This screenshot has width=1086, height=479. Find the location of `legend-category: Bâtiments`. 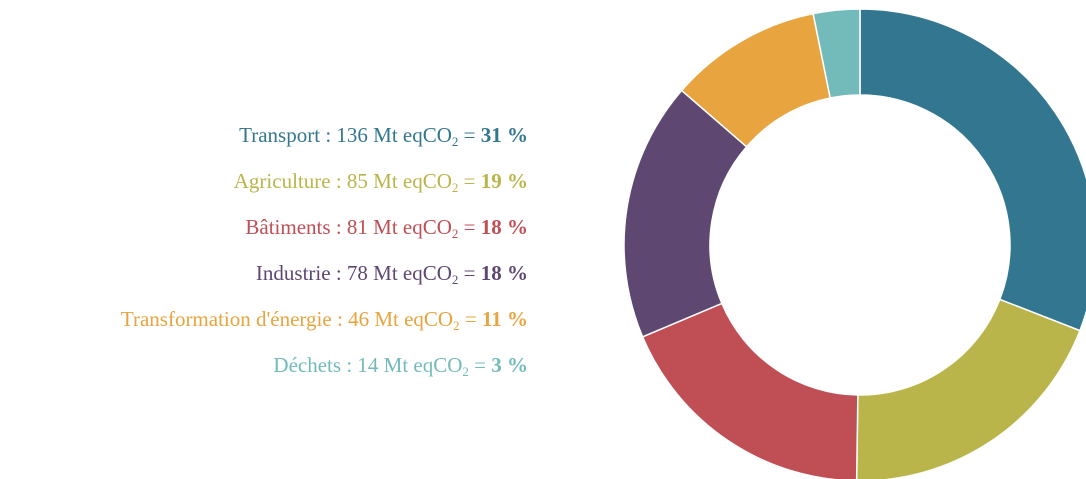

legend-category: Bâtiments is located at coordinates (288, 227).